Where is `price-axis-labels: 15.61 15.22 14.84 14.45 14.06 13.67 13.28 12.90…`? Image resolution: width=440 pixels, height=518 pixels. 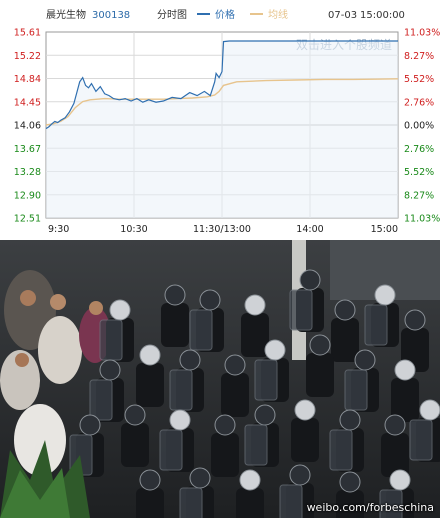 price-axis-labels: 15.61 15.22 14.84 14.45 14.06 13.67 13.28 12.90… is located at coordinates (27, 126).